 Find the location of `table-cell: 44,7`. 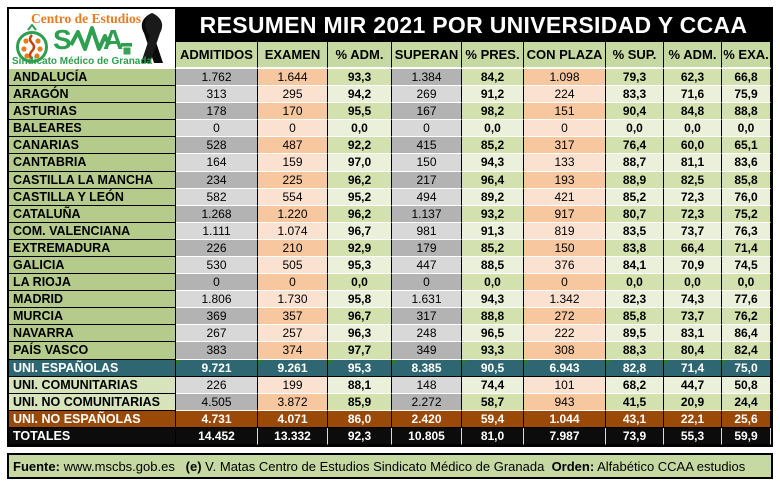

table-cell: 44,7 is located at coordinates (693, 385).